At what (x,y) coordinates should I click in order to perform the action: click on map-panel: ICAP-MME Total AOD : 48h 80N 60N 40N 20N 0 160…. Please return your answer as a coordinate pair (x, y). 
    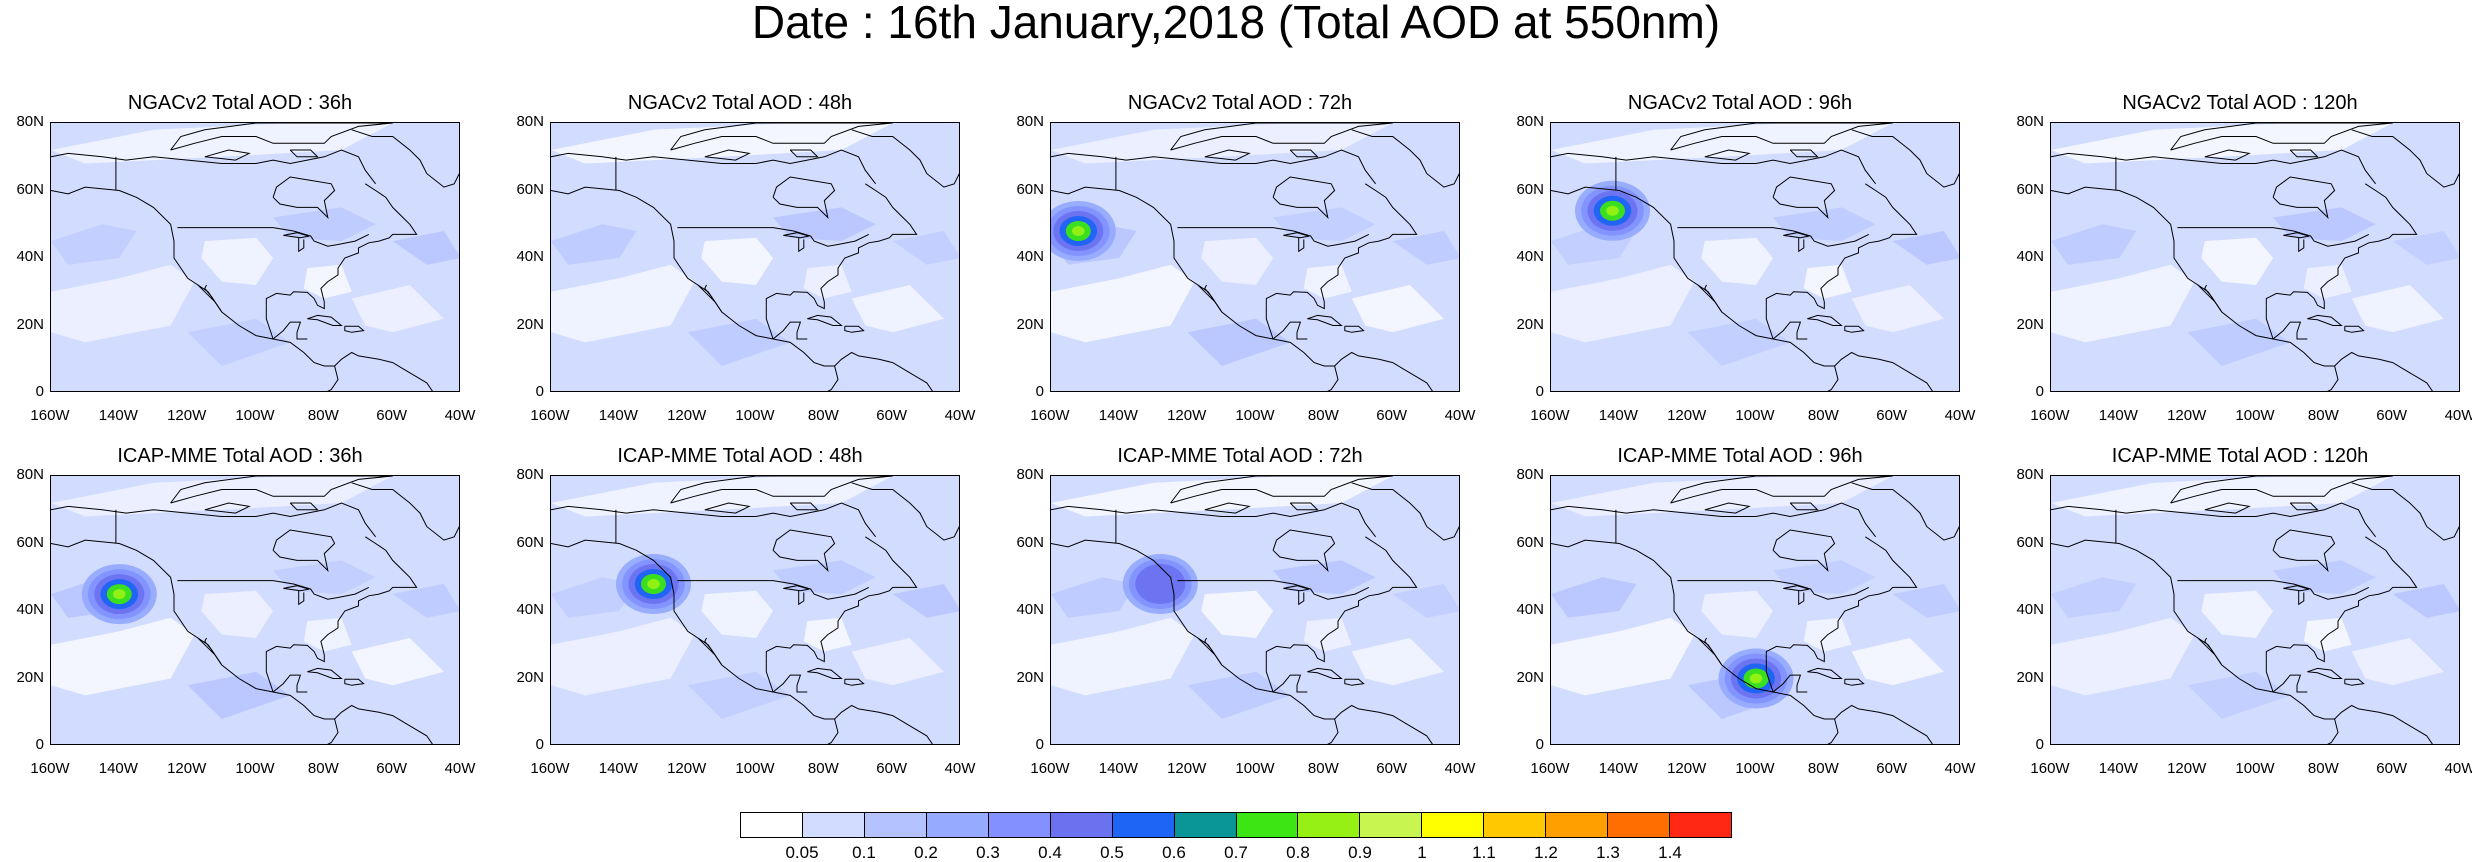
    Looking at the image, I should click on (737, 617).